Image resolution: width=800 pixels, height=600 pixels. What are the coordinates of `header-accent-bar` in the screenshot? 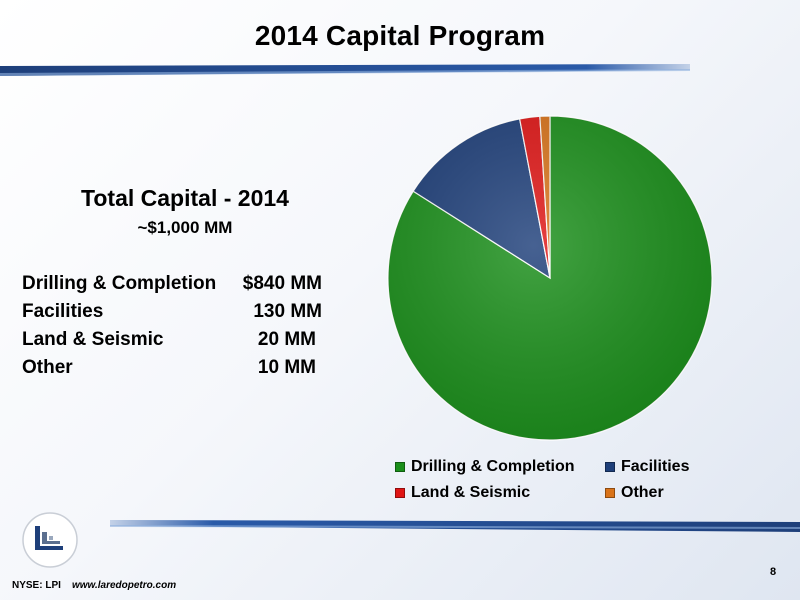 It's located at (345, 70).